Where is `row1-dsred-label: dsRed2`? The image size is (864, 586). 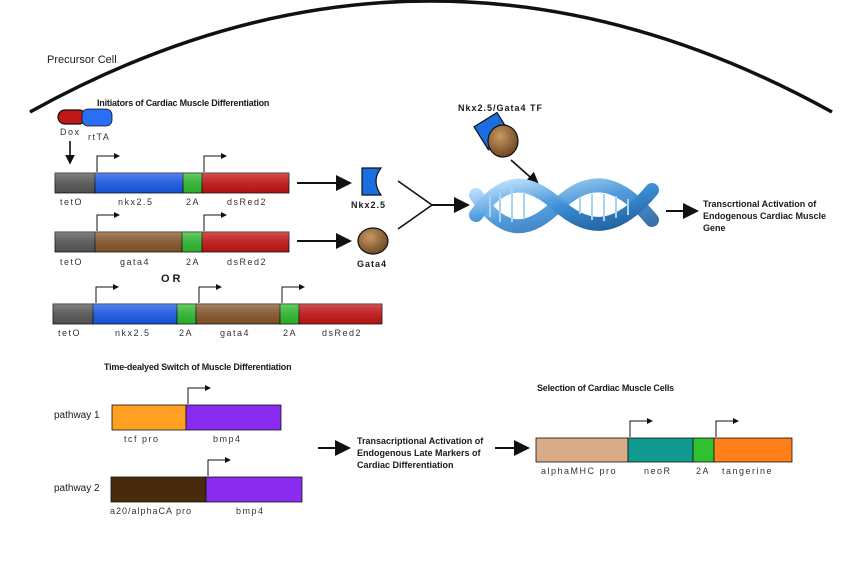
row1-dsred-label: dsRed2 is located at coordinates (247, 202).